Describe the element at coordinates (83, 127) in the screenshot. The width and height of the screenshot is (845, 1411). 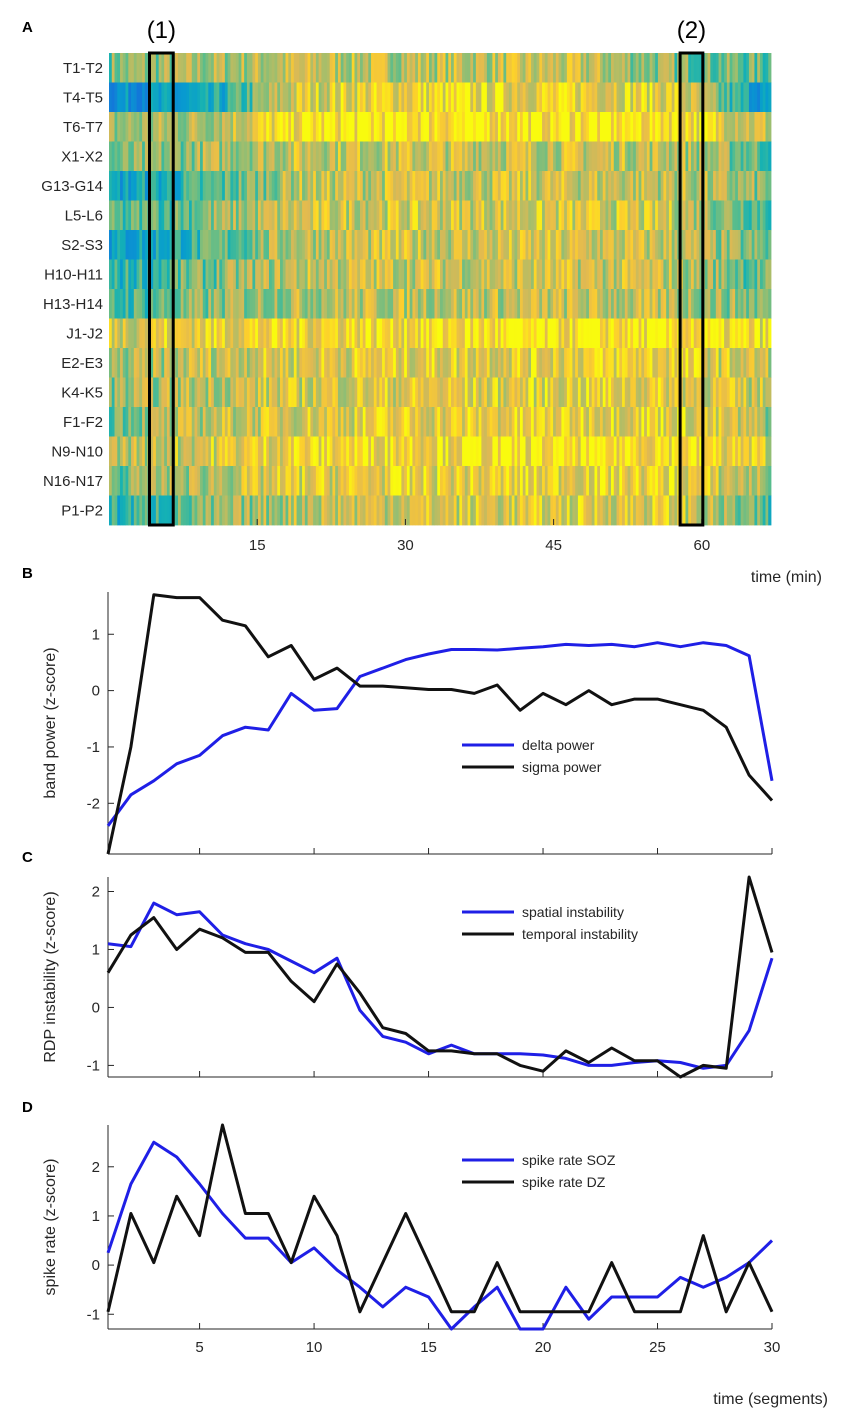
I see `heatmap-row-label: T6-T7` at that location.